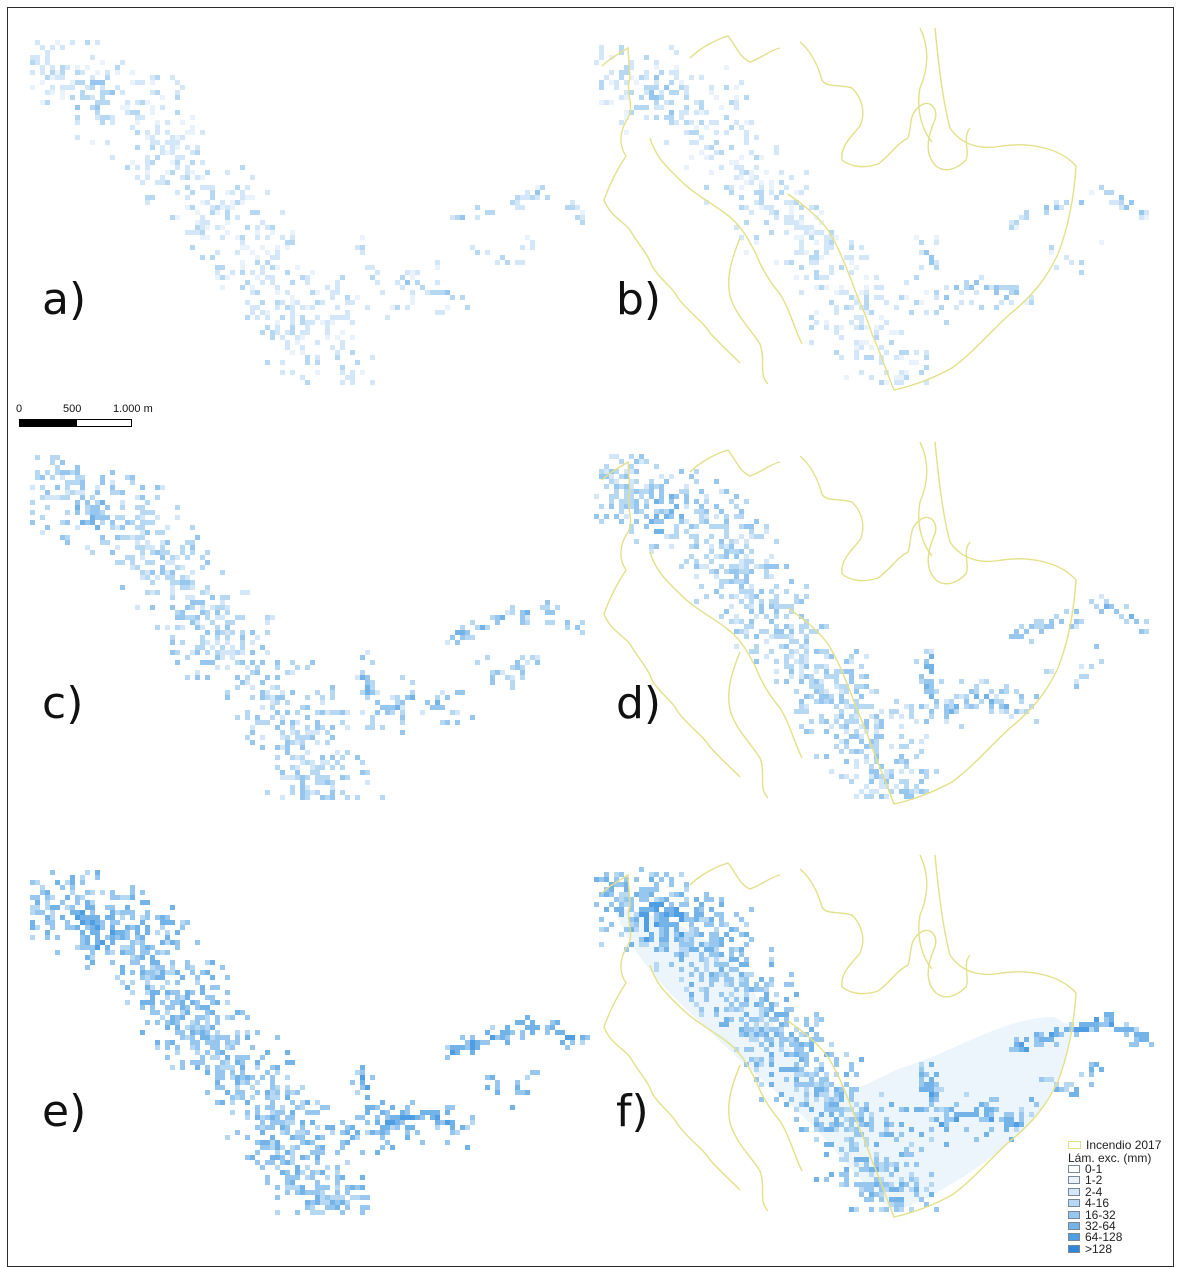 The width and height of the screenshot is (1181, 1267). I want to click on legend-fire-entry: Incendio 2017, so click(1124, 1145).